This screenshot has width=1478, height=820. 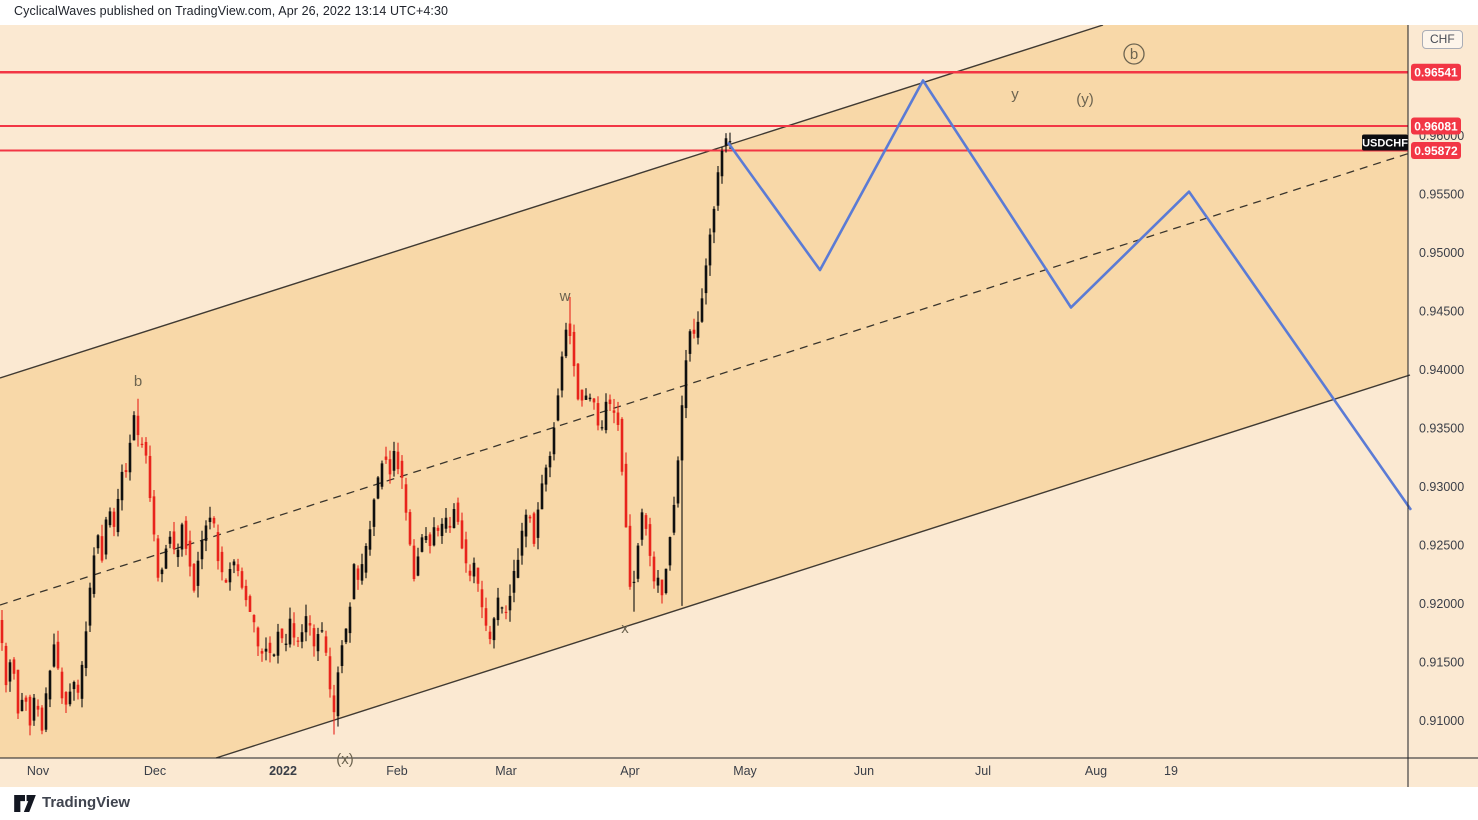 I want to click on price-tick-label: 0.92000, so click(x=1441, y=604).